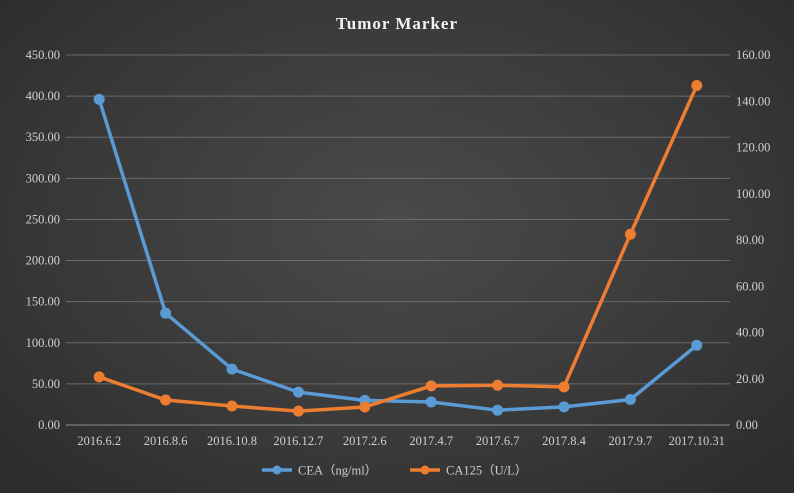  Describe the element at coordinates (750, 286) in the screenshot. I see `right-tick-label: 60.00` at that location.